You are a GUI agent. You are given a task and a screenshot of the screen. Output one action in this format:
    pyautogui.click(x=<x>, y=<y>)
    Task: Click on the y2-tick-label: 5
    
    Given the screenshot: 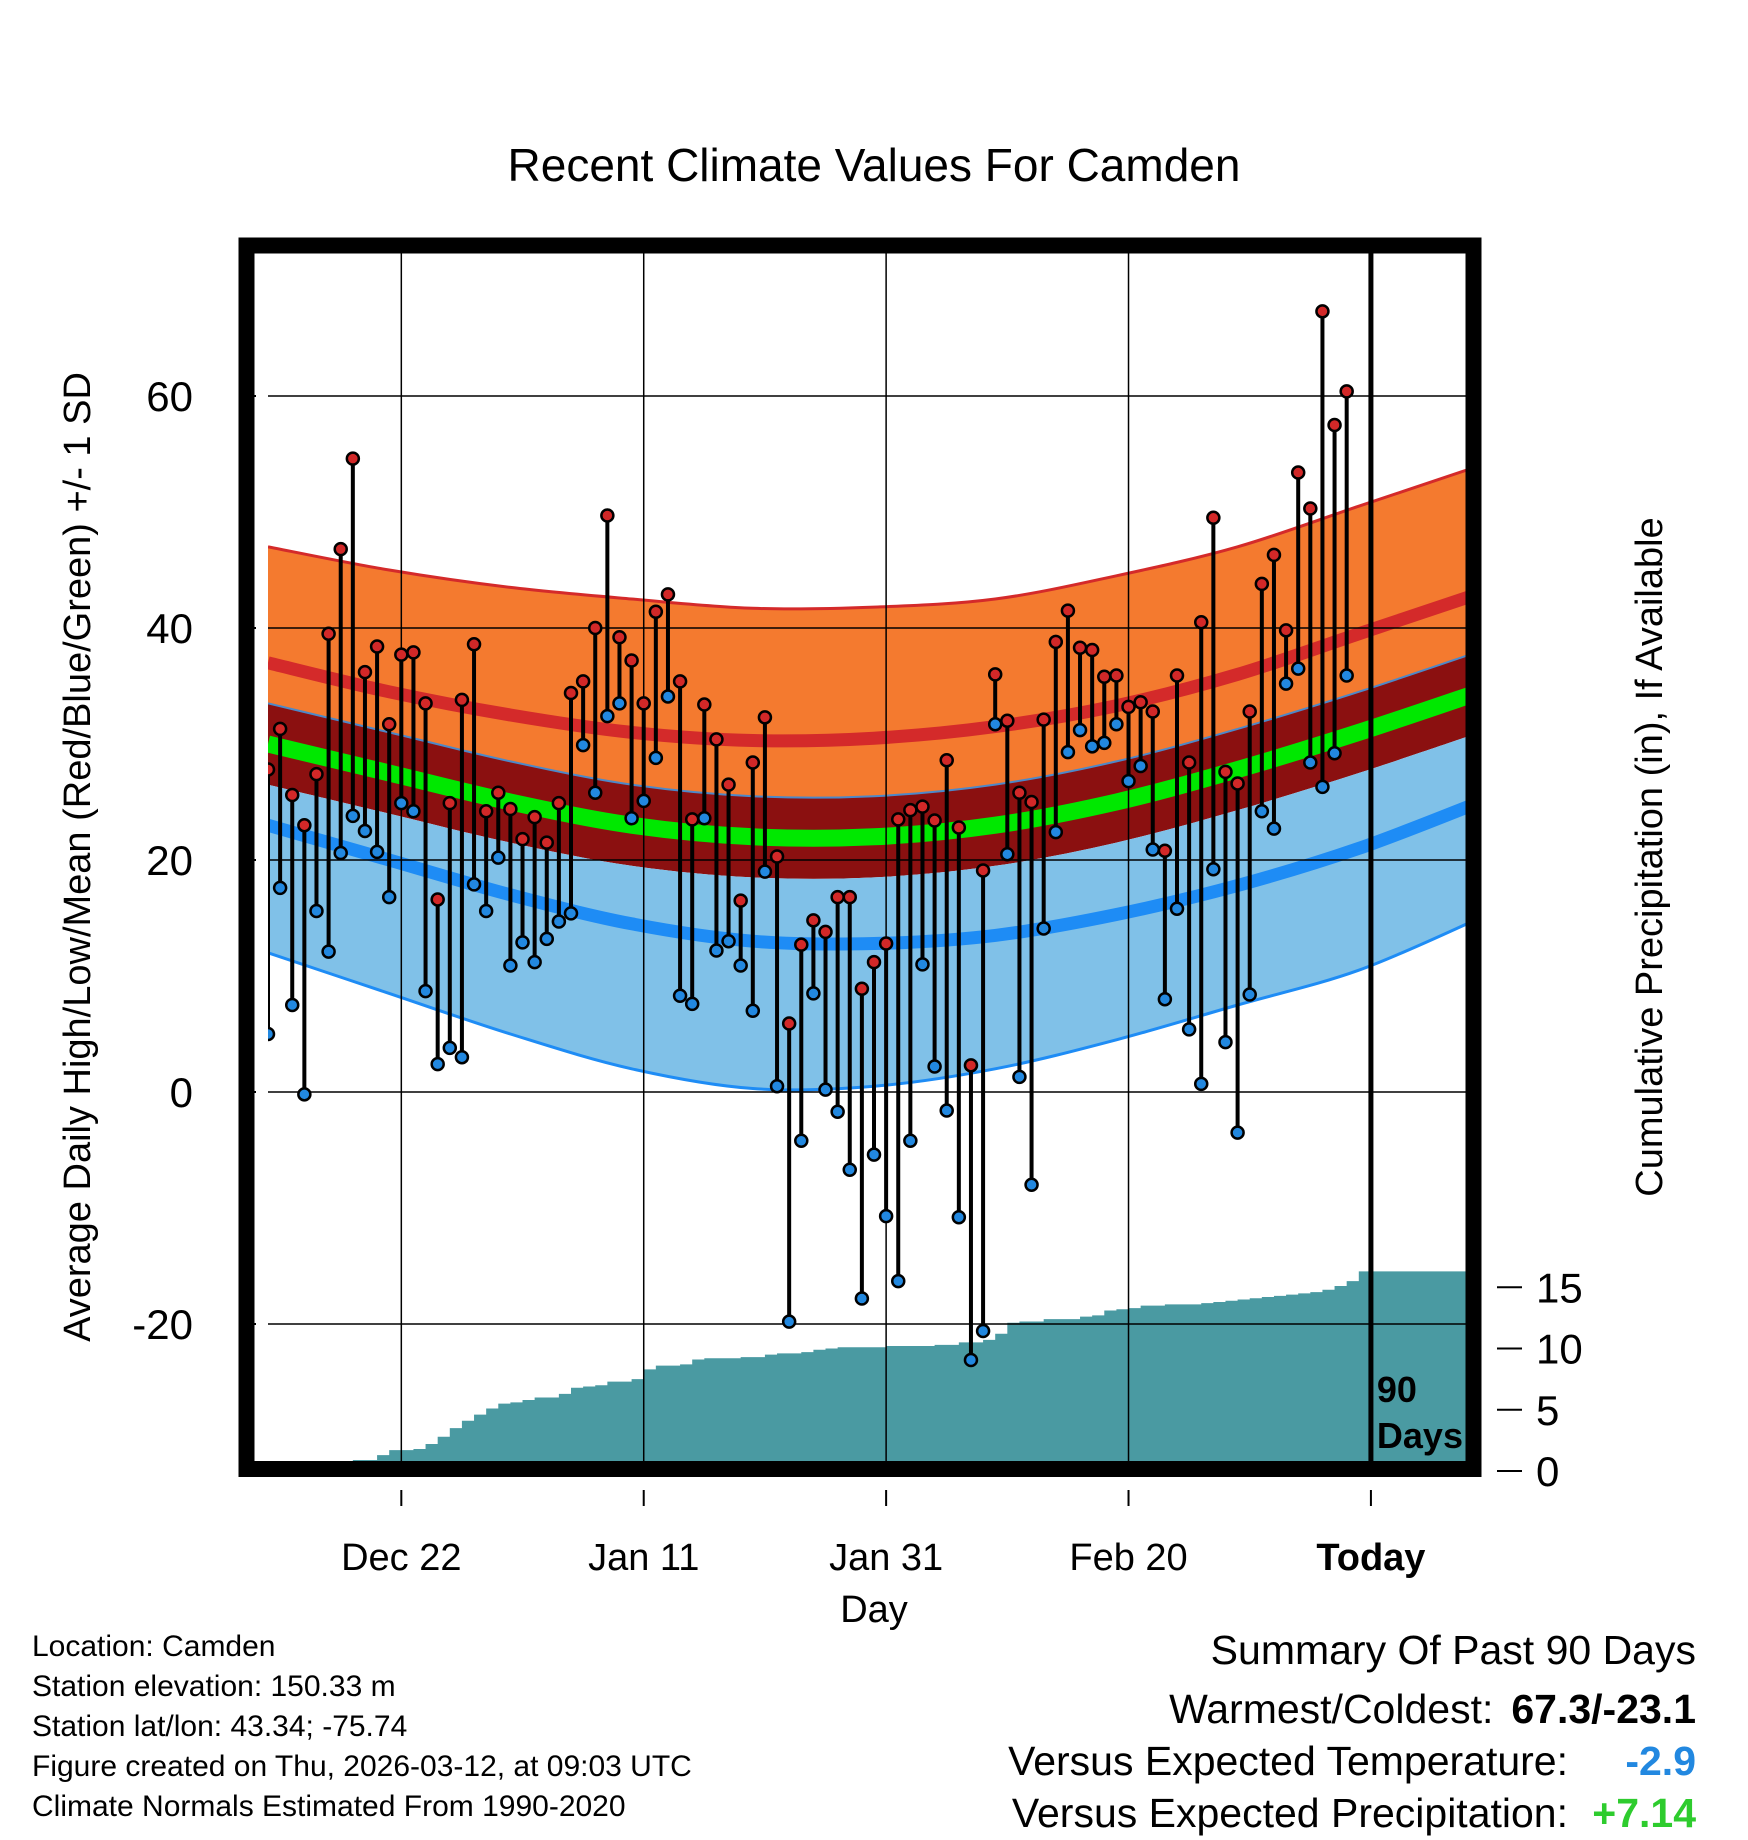 What is the action you would take?
    pyautogui.click(x=1547, y=1410)
    